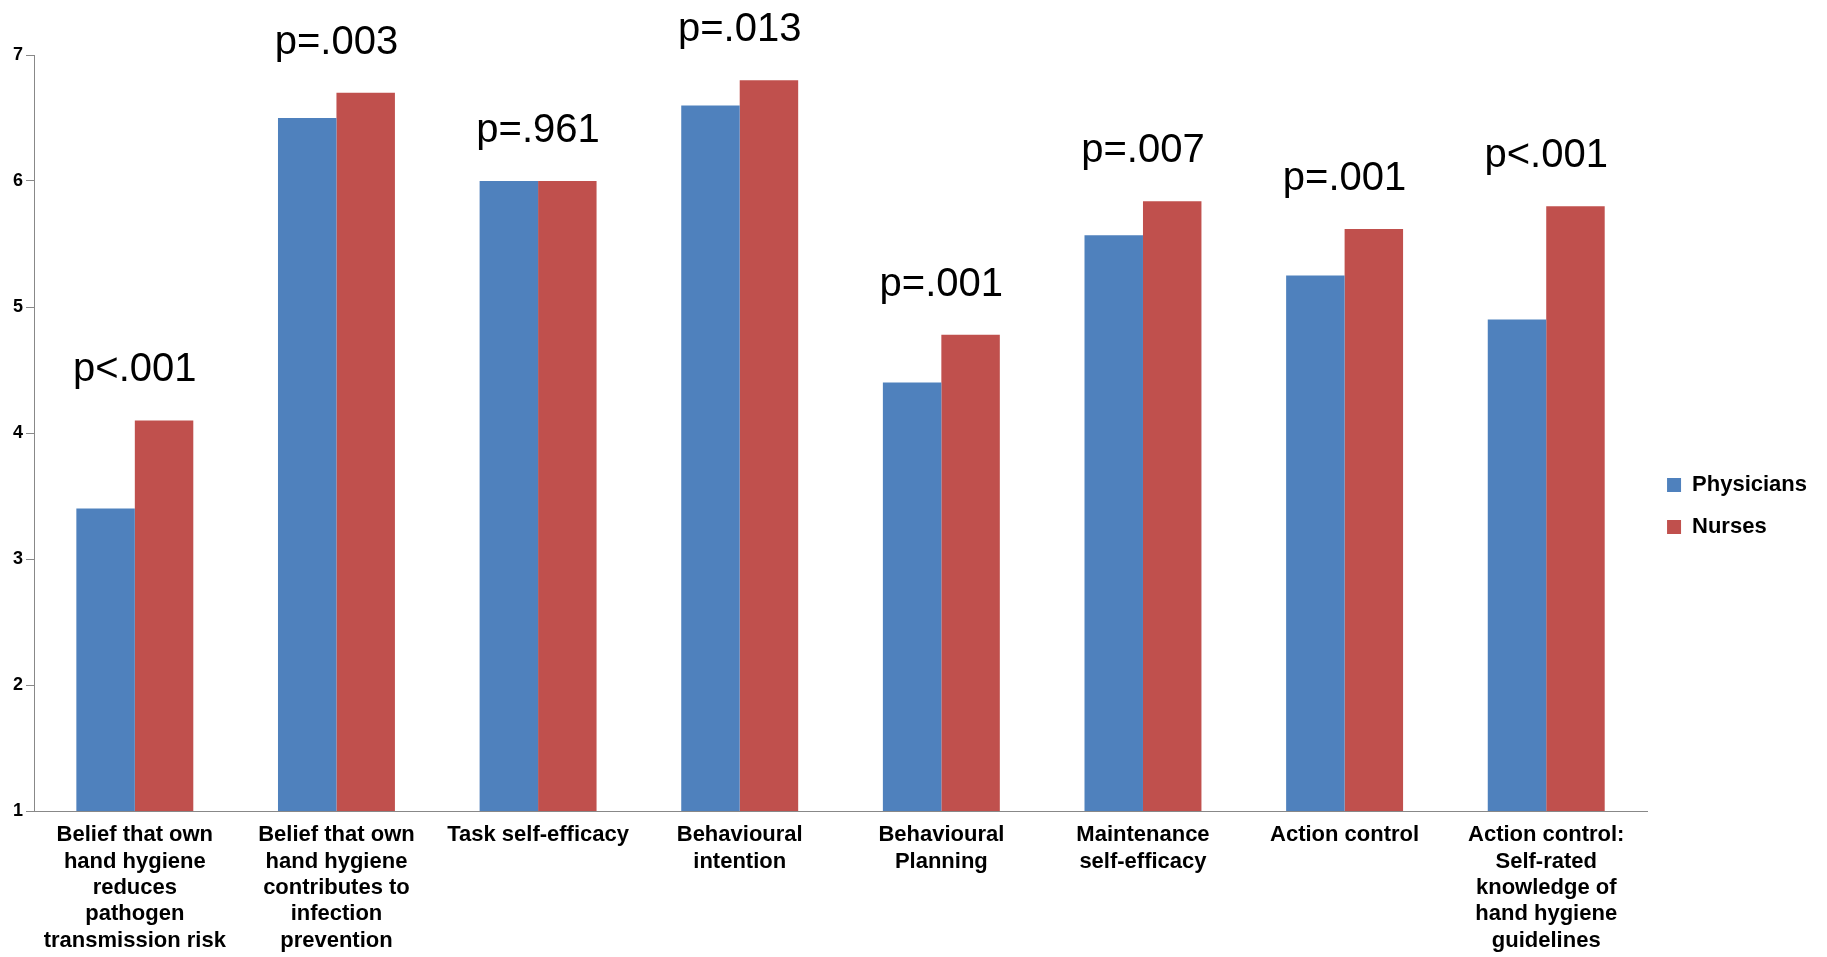  I want to click on x-tick-label: Behavioural intention, so click(739, 847).